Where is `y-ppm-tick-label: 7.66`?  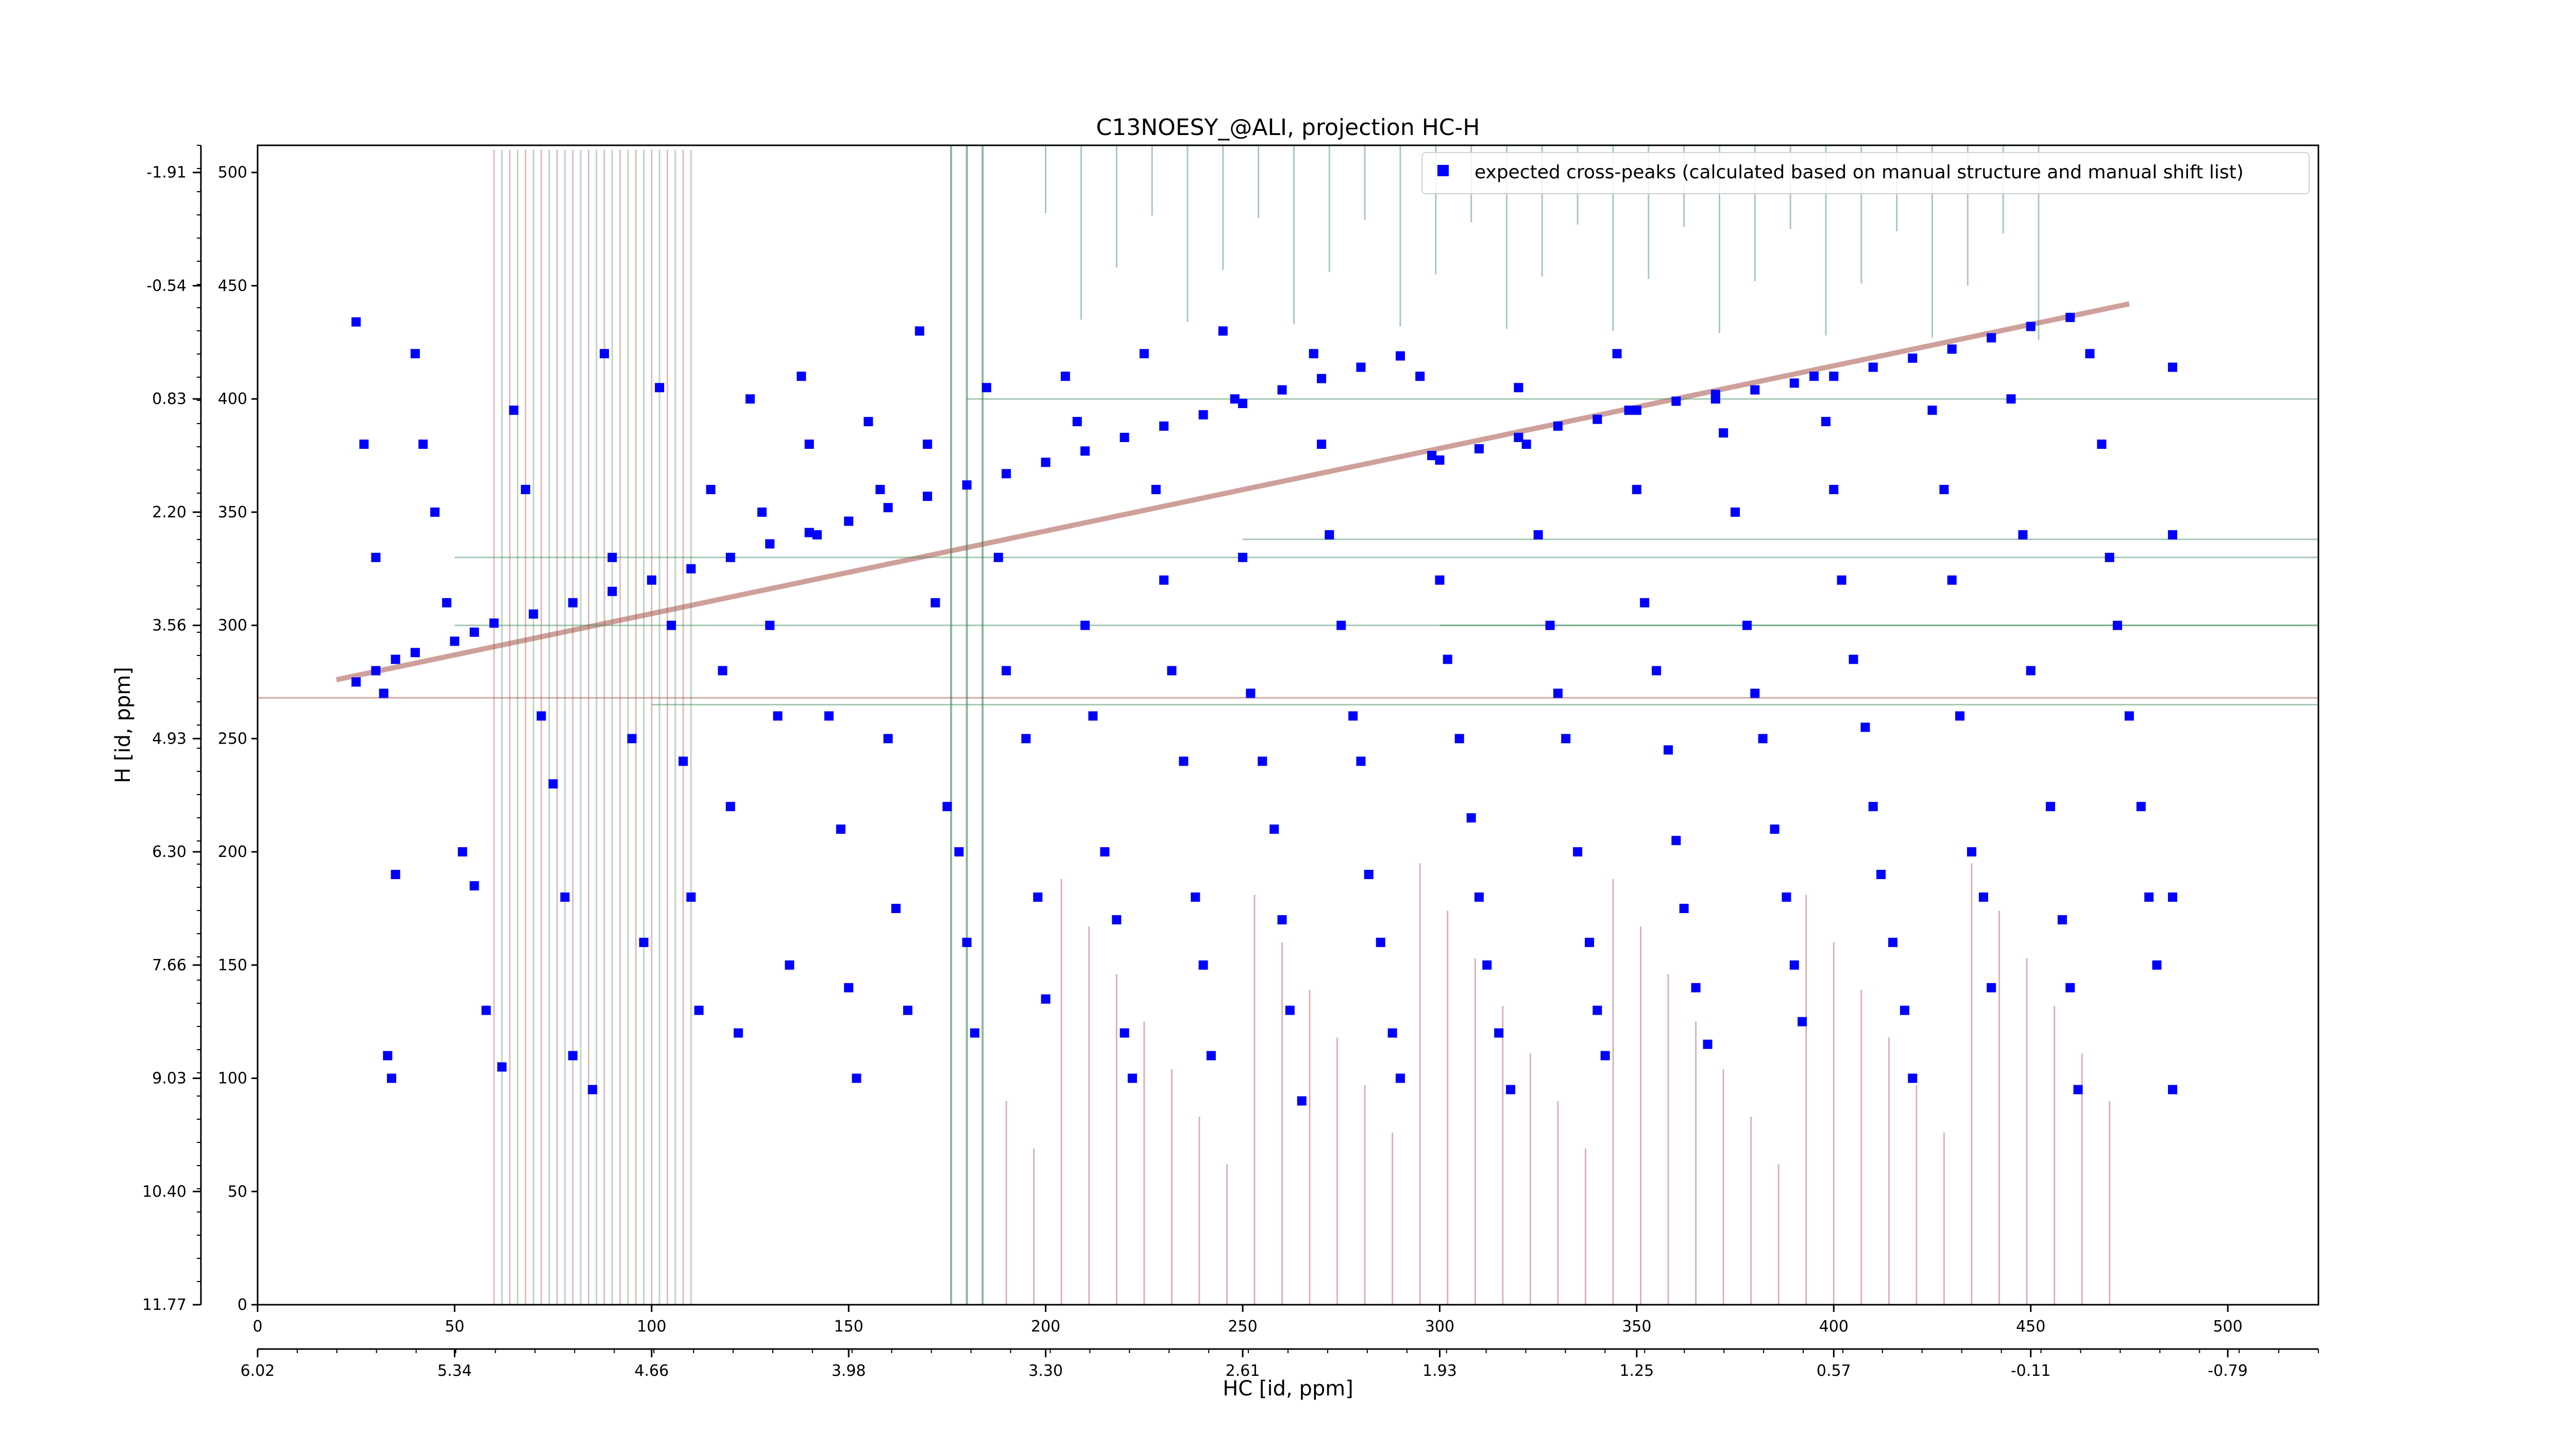 y-ppm-tick-label: 7.66 is located at coordinates (169, 965).